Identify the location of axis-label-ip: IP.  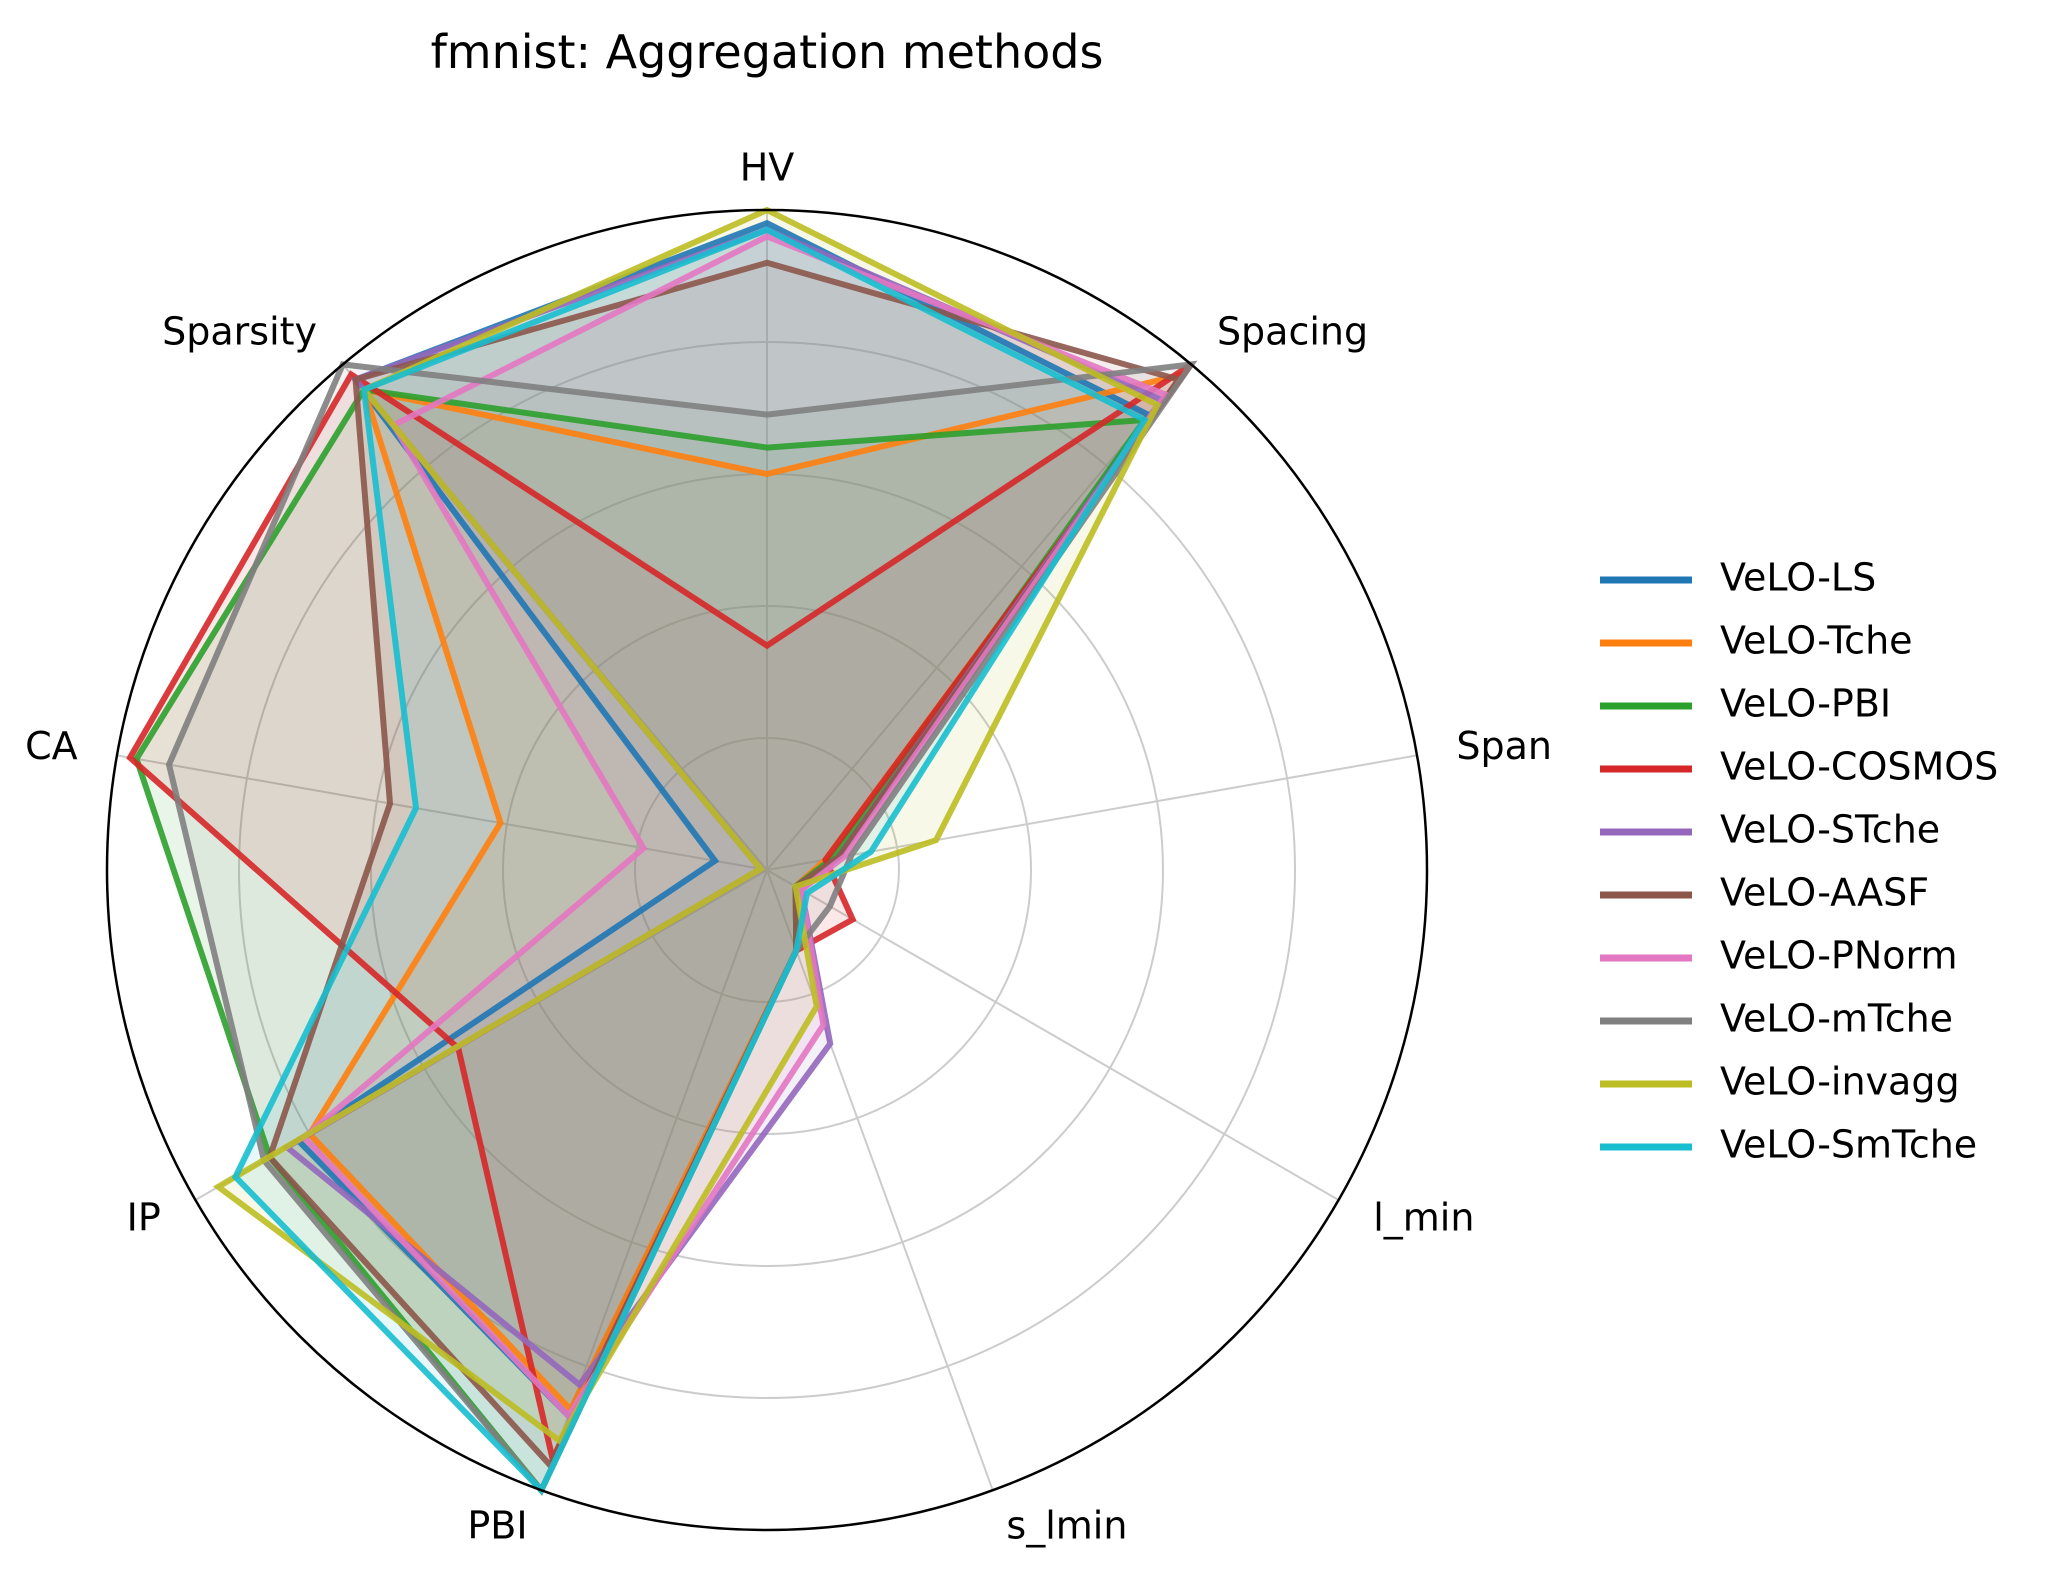
(144, 1218).